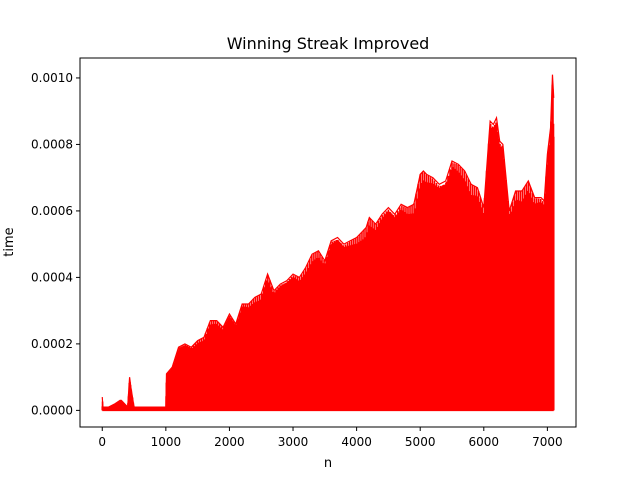 The image size is (640, 484). What do you see at coordinates (356, 442) in the screenshot?
I see `x-tick-label: 4000` at bounding box center [356, 442].